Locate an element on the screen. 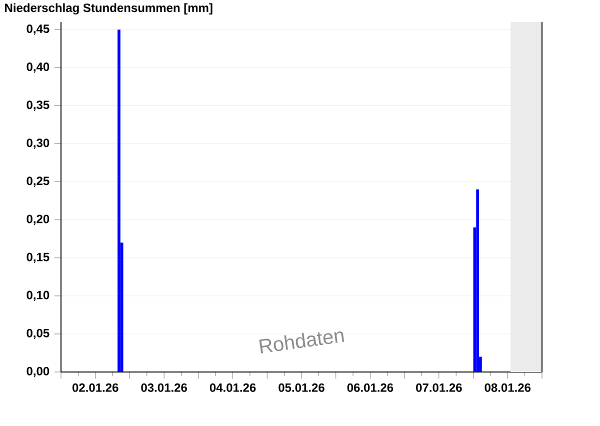 The width and height of the screenshot is (600, 426). annotation: Rohdaten is located at coordinates (301, 342).